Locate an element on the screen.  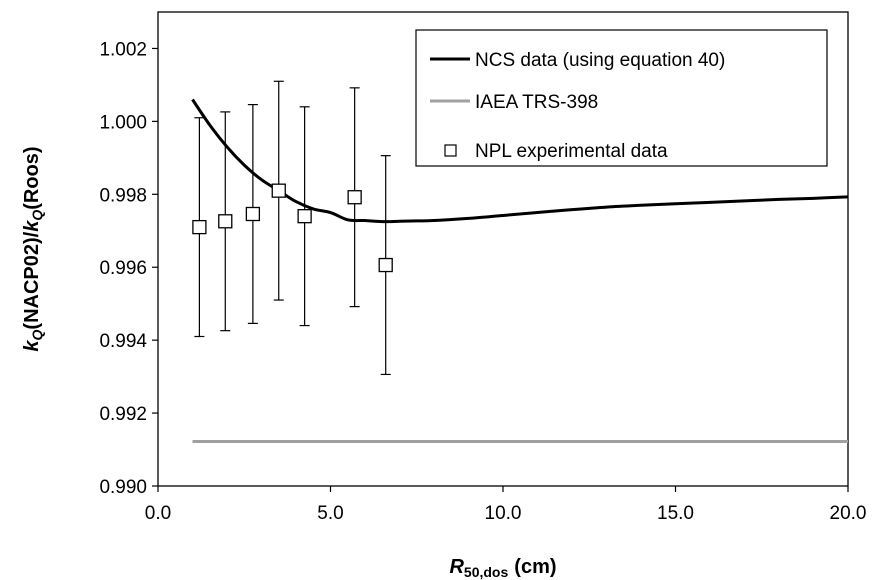
x-tick-label-3: 15.0 is located at coordinates (675, 513).